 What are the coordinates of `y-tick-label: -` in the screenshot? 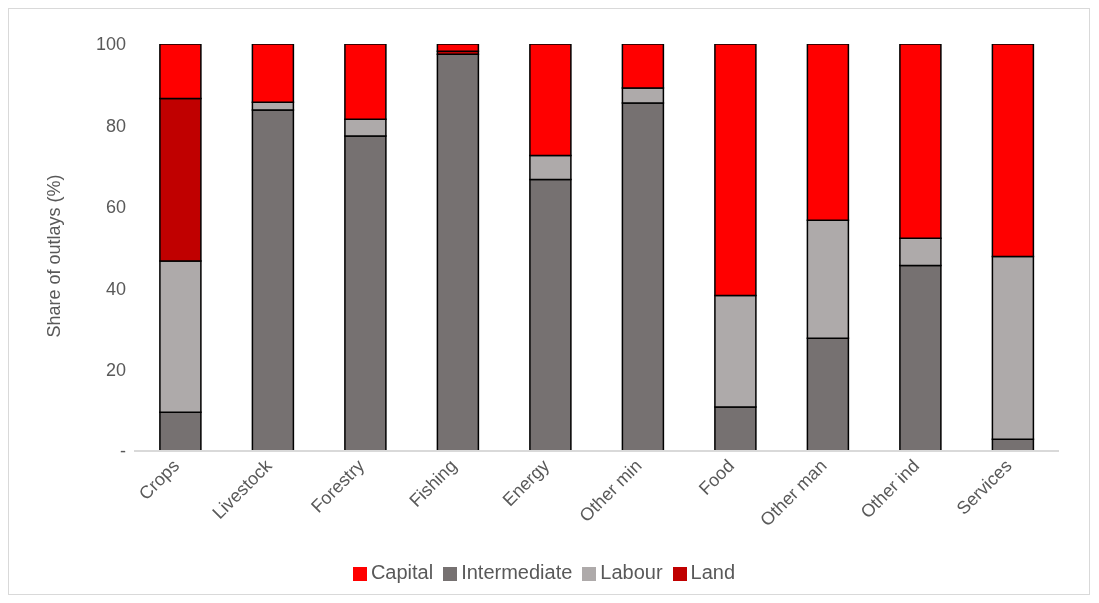 It's located at (123, 451).